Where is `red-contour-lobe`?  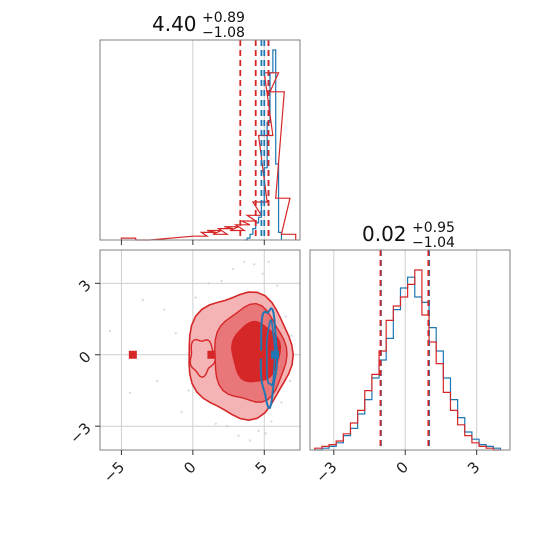
red-contour-lobe is located at coordinates (202, 358).